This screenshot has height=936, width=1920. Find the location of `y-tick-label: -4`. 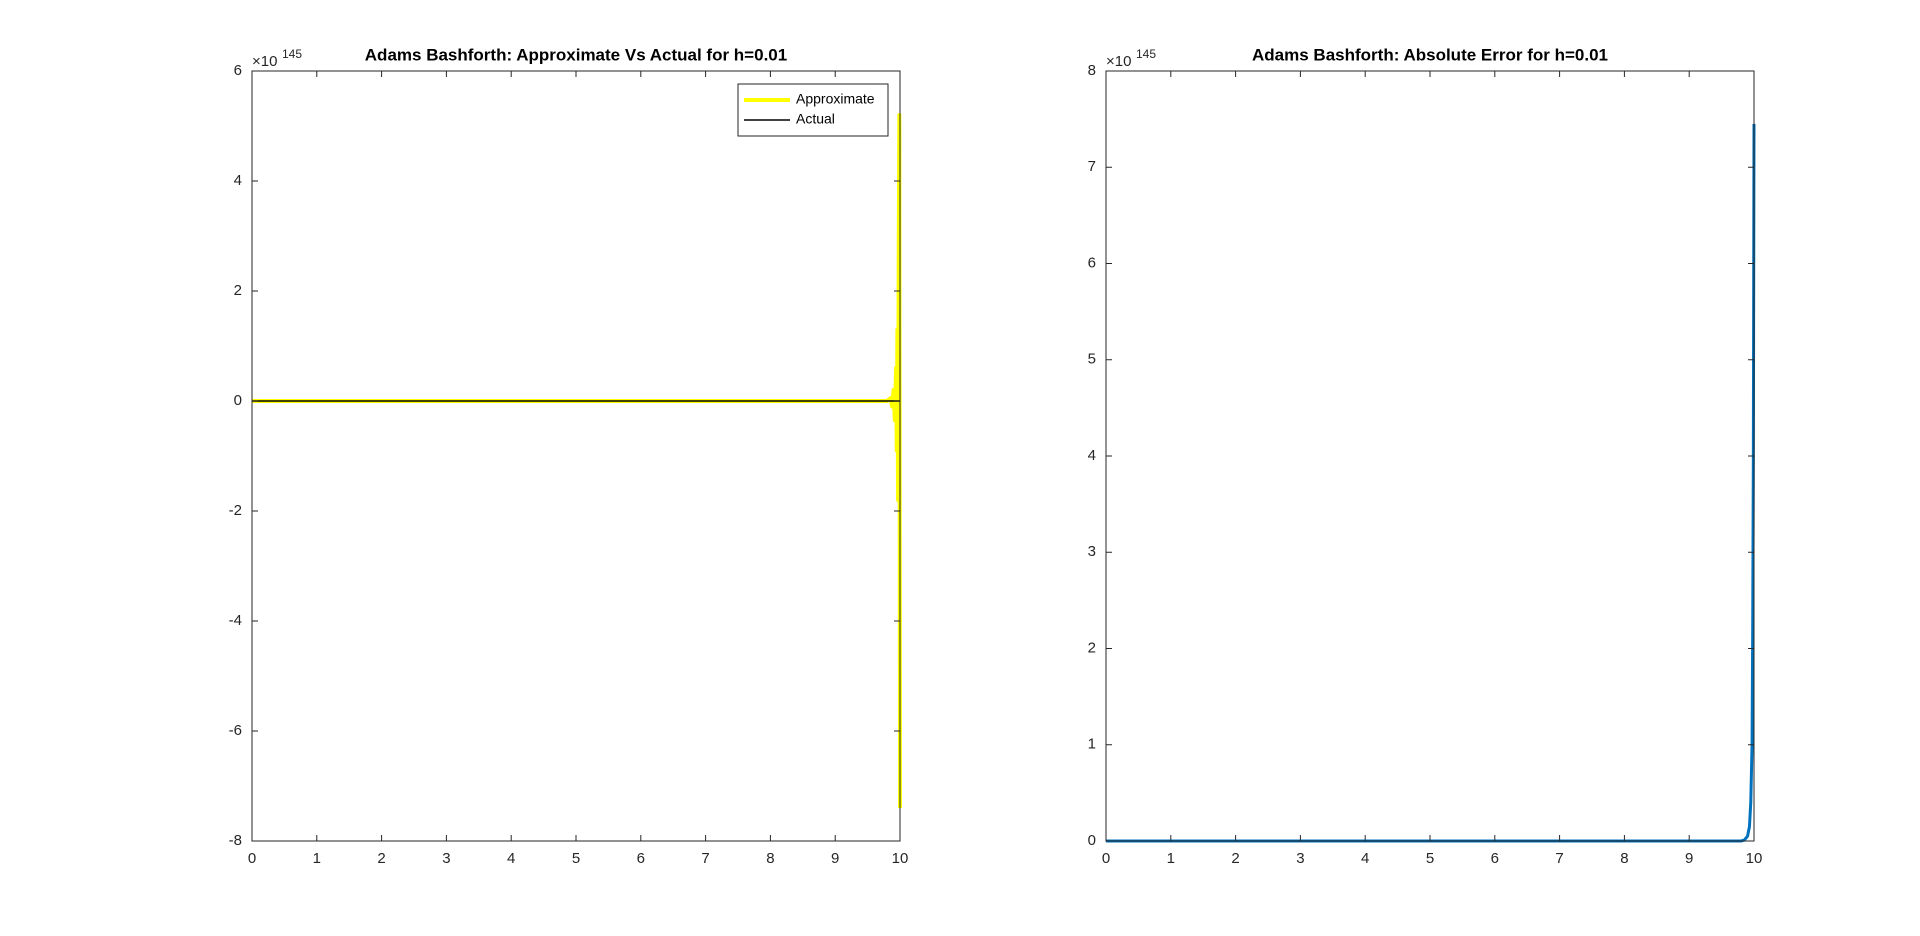

y-tick-label: -4 is located at coordinates (235, 620).